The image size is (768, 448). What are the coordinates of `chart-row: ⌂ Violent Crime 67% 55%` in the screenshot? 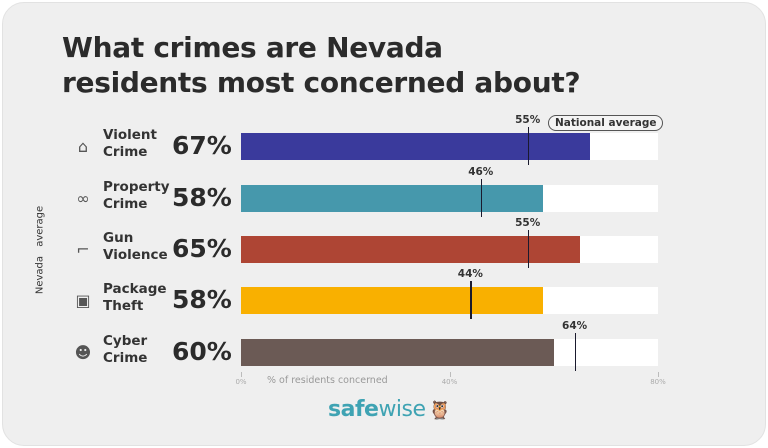 It's located at (384, 139).